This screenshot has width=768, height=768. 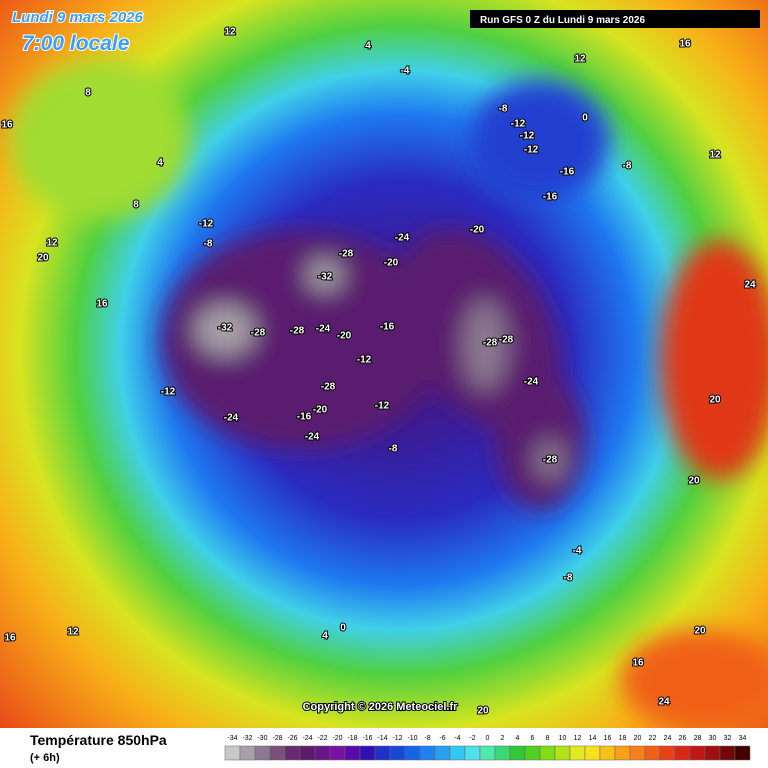 What do you see at coordinates (232, 738) in the screenshot?
I see `scale-label: -34` at bounding box center [232, 738].